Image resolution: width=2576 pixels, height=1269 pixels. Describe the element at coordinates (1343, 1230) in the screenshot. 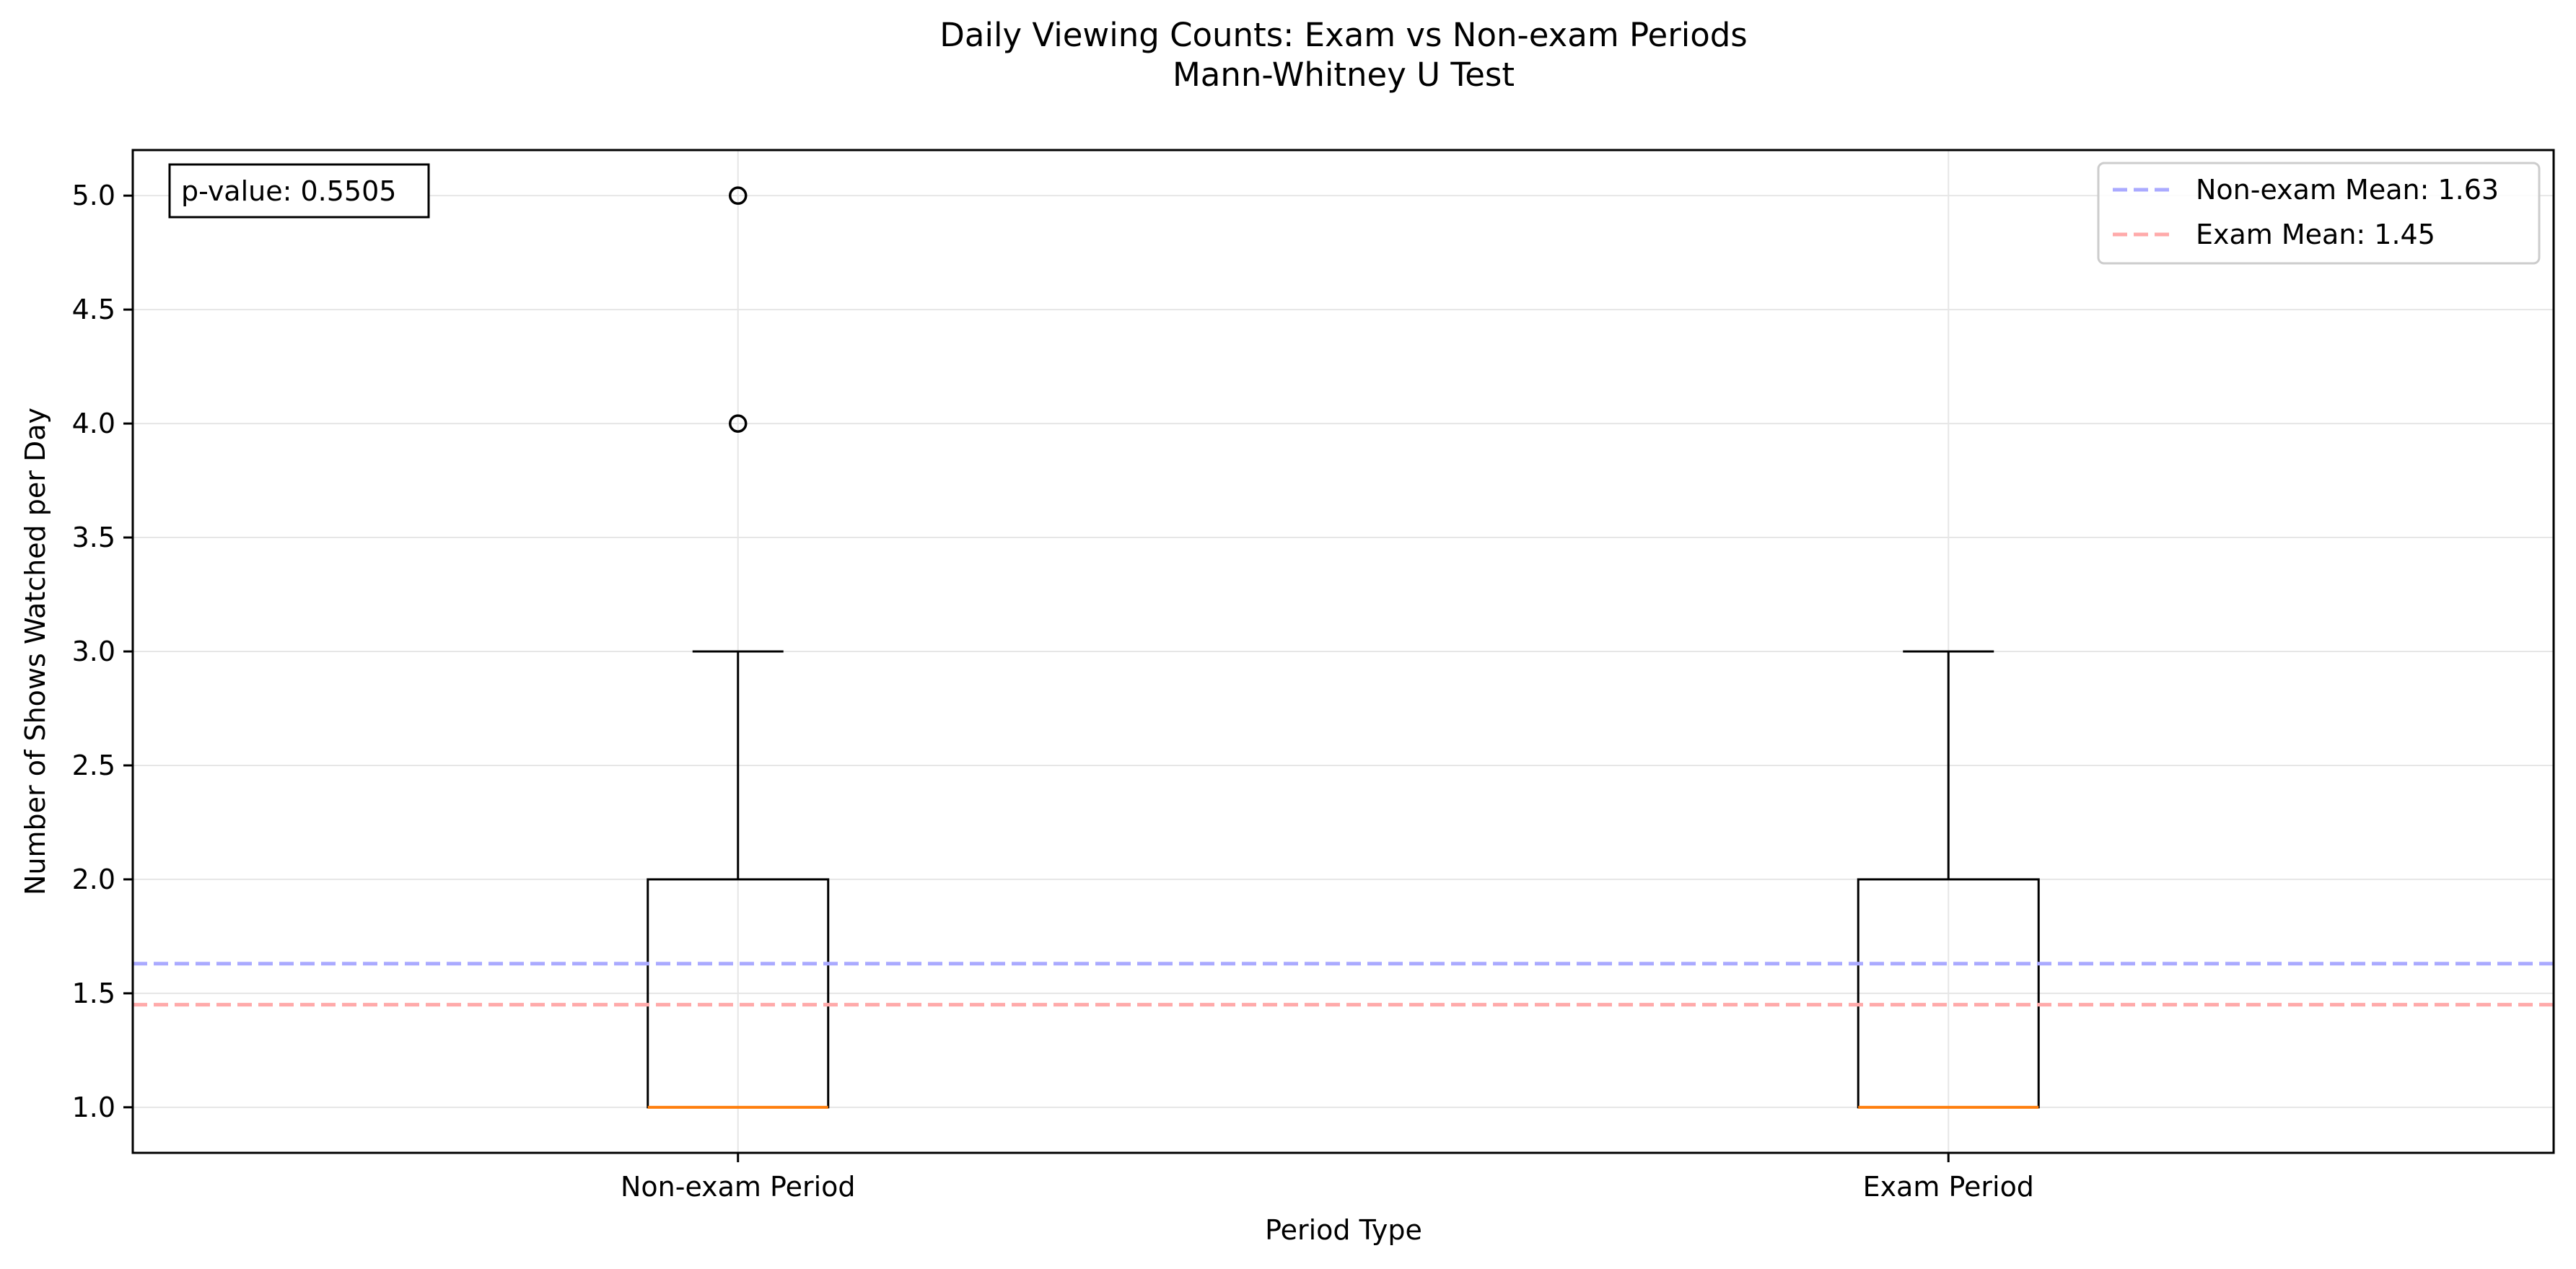

I see `x-axis-label: Period Type` at that location.